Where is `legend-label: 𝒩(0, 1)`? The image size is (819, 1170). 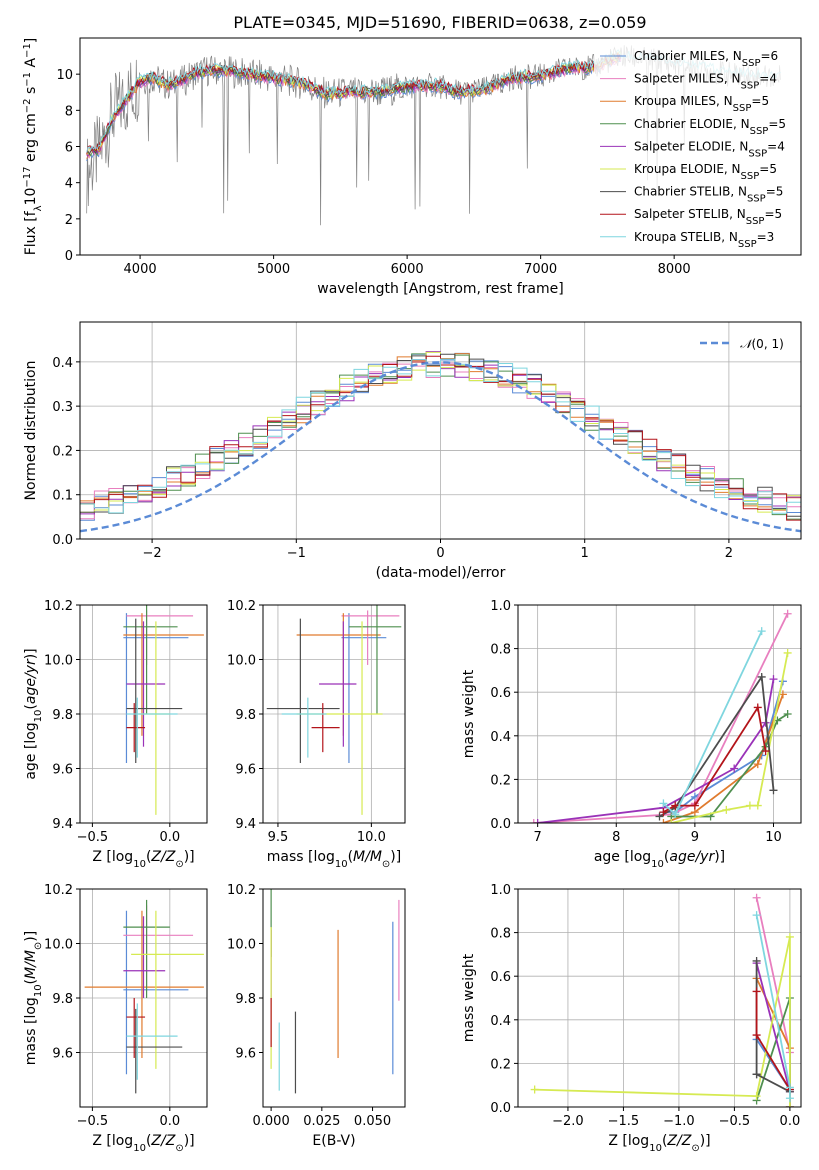 legend-label: 𝒩(0, 1) is located at coordinates (762, 344).